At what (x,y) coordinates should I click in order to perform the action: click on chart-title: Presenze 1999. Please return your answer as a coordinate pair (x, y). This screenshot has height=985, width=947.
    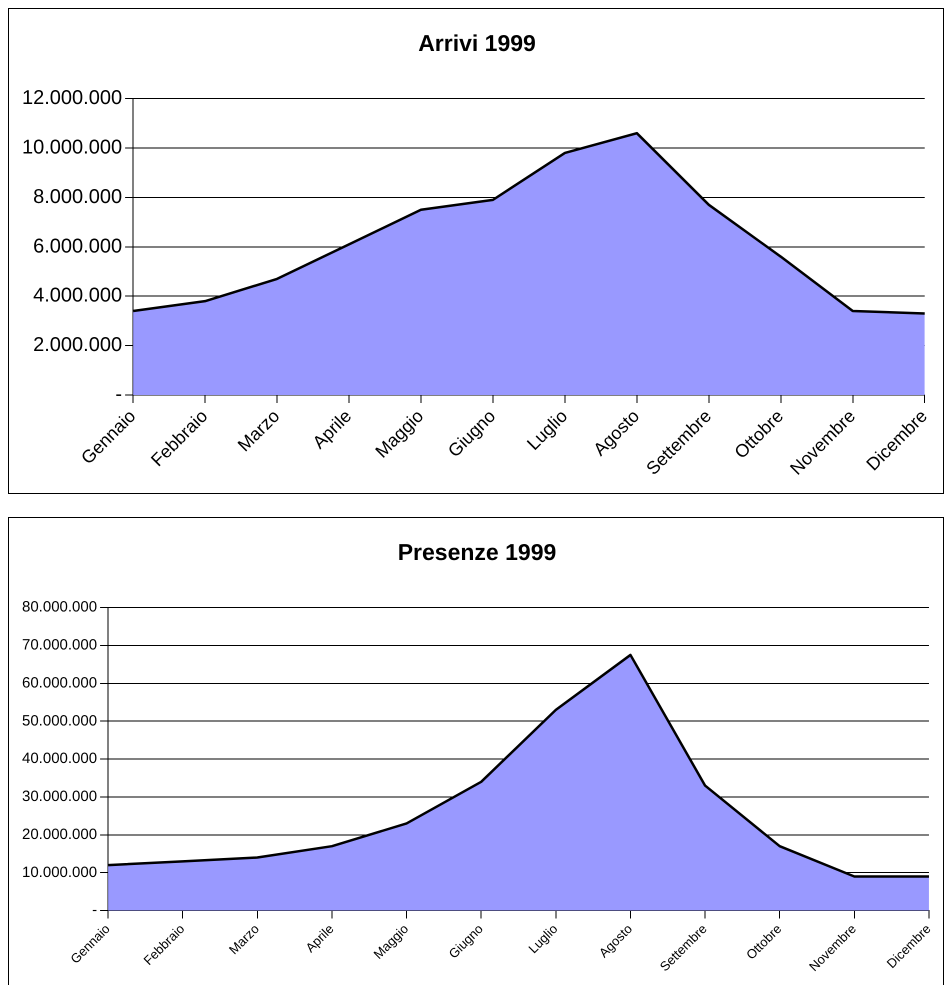
    Looking at the image, I should click on (477, 552).